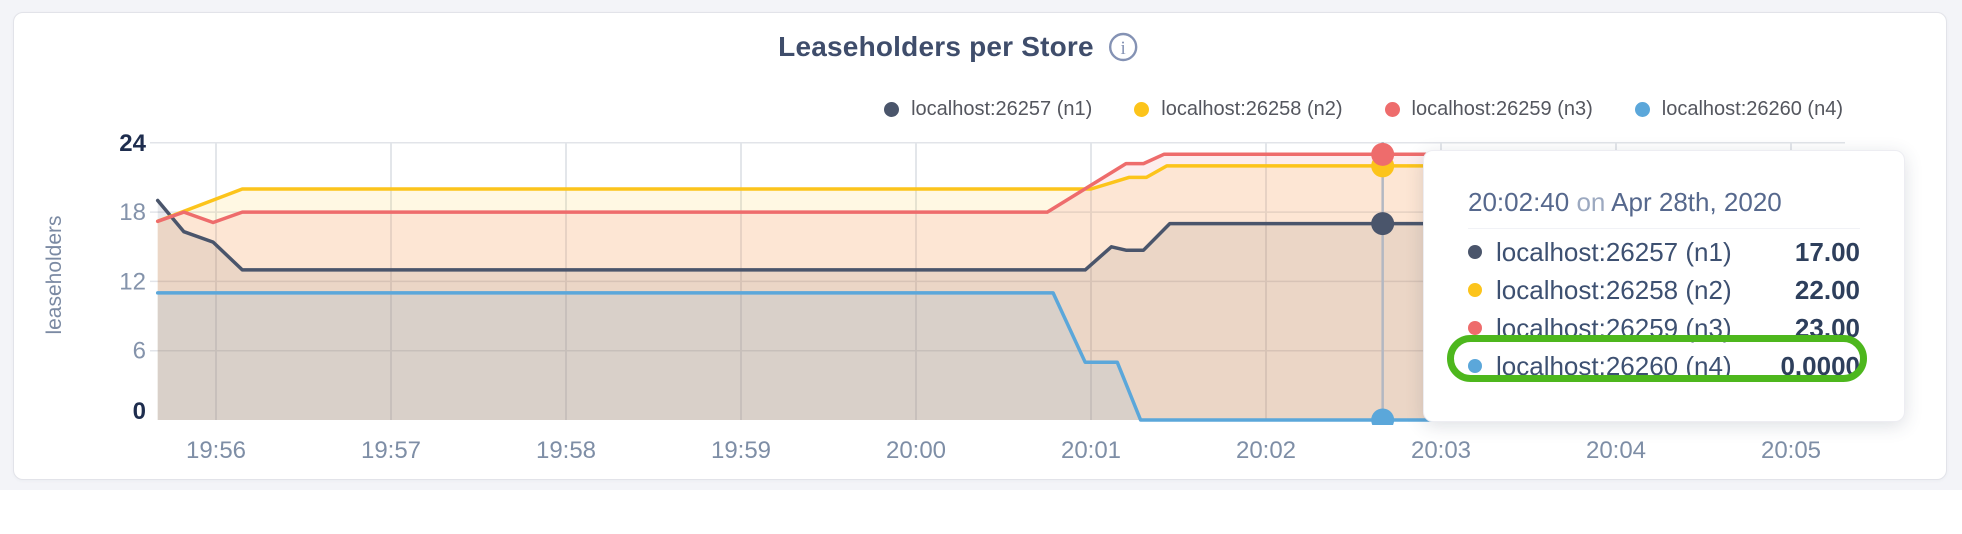 This screenshot has width=1962, height=534. What do you see at coordinates (1696, 202) in the screenshot?
I see `tooltip-date: Apr 28th, 2020` at bounding box center [1696, 202].